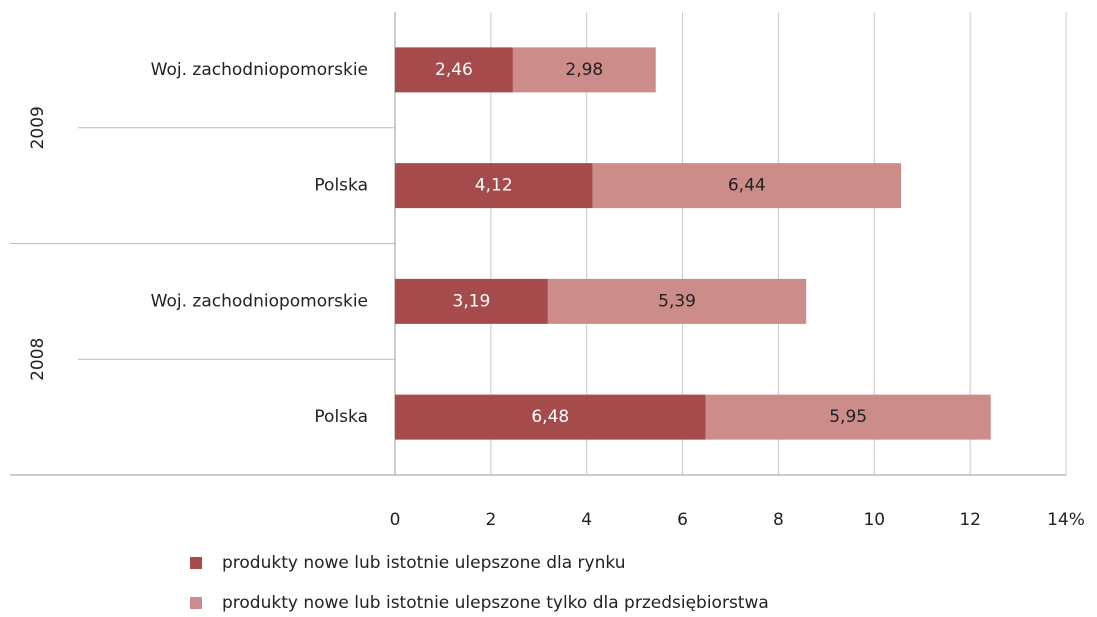 The width and height of the screenshot is (1097, 617). What do you see at coordinates (38, 127) in the screenshot?
I see `group-label: 2009` at bounding box center [38, 127].